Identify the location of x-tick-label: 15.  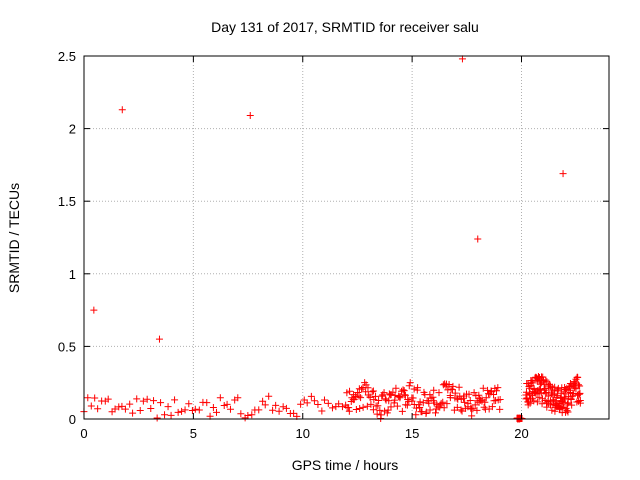
(412, 433).